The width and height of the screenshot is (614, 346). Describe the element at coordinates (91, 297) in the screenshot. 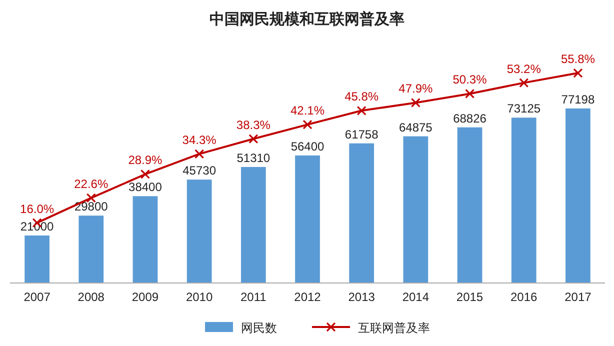

I see `x-tick-label: 2008` at that location.